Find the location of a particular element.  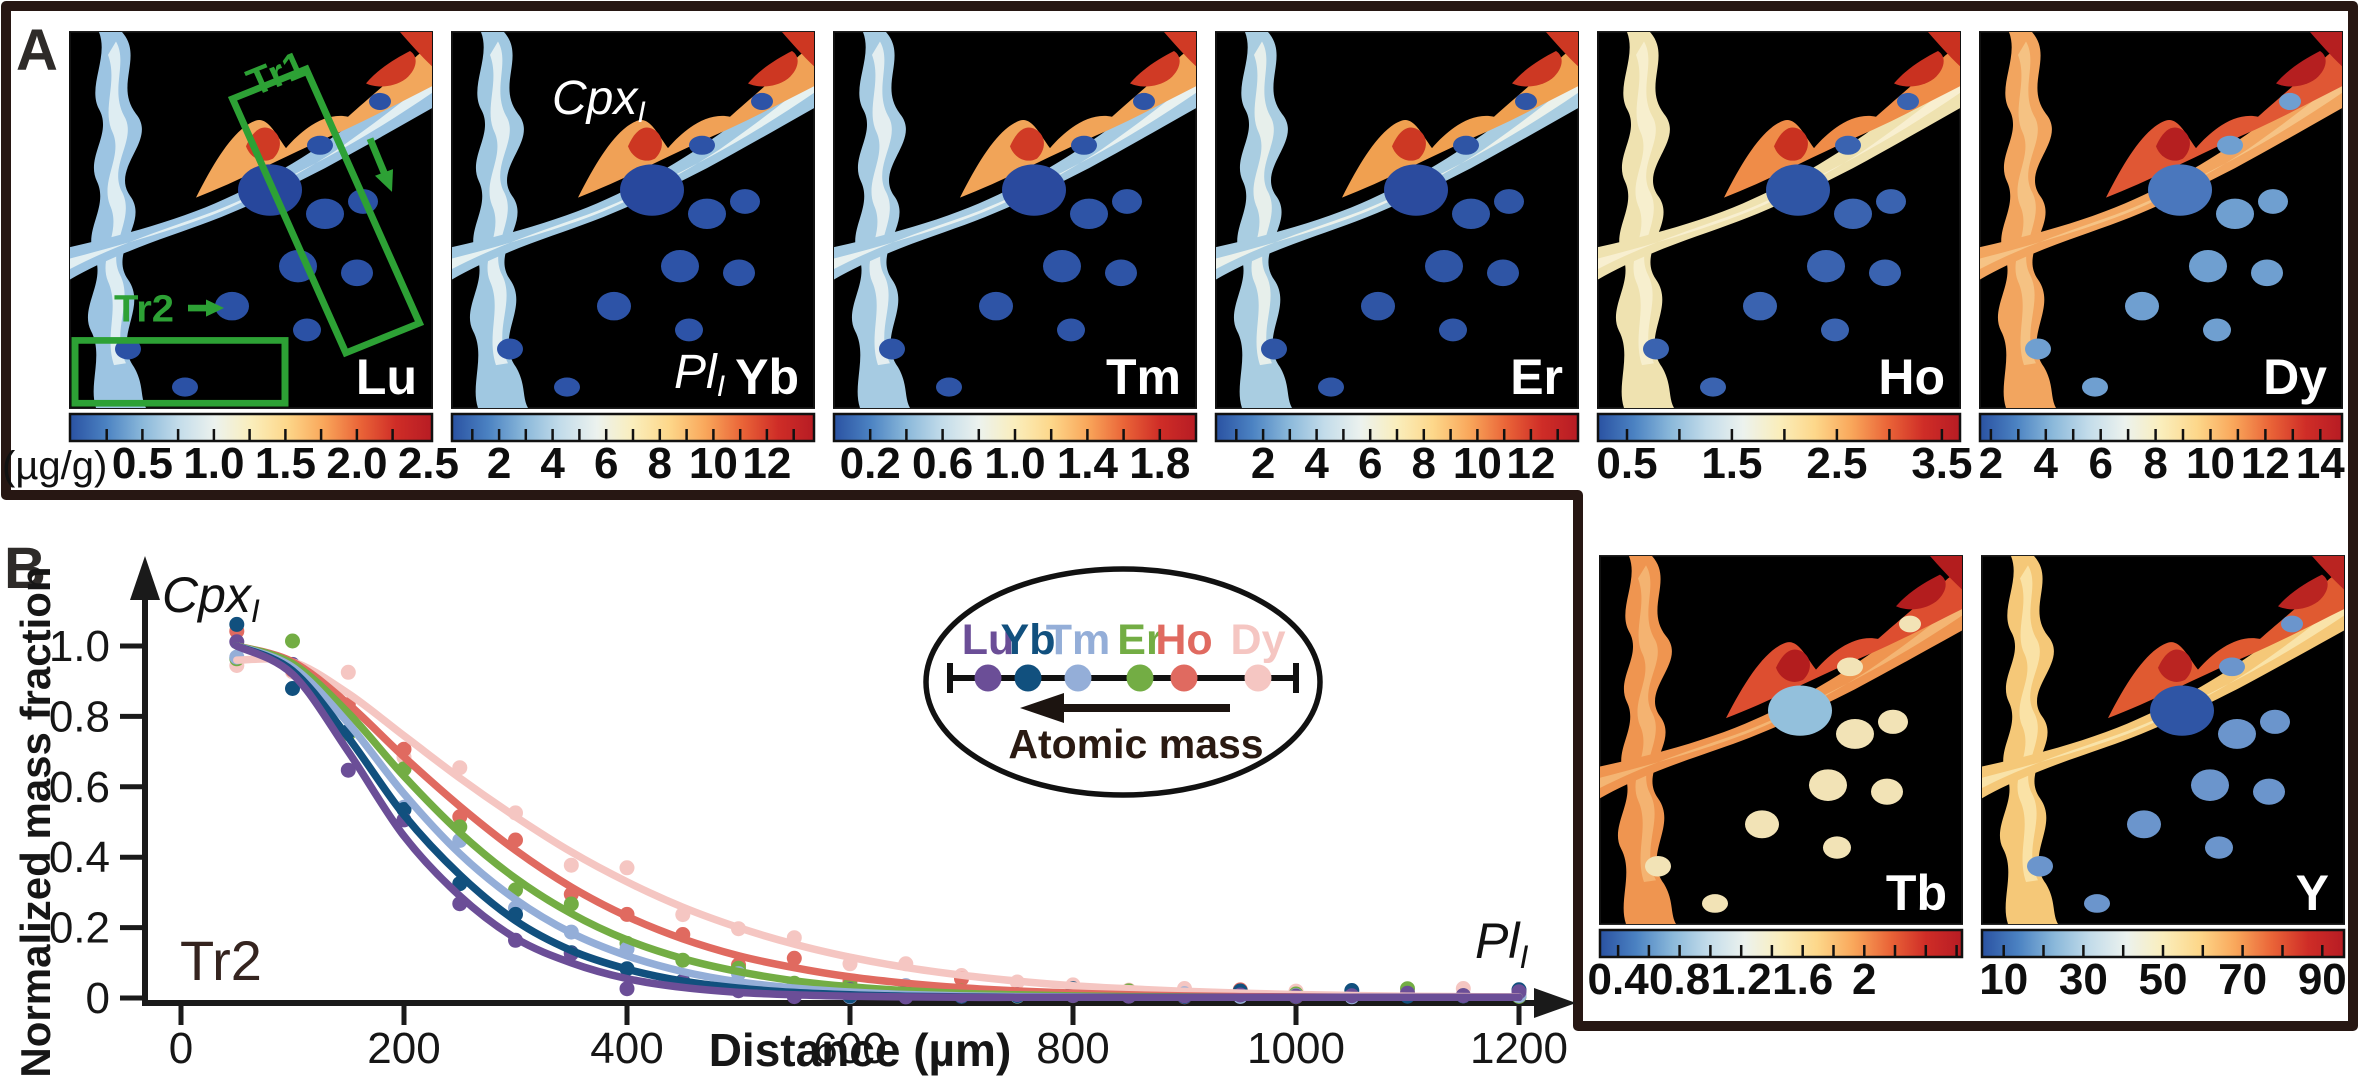

element-map-Tm: Tm 0.2 0.6 1.0 1.4 1.8 is located at coordinates (1015, 259).